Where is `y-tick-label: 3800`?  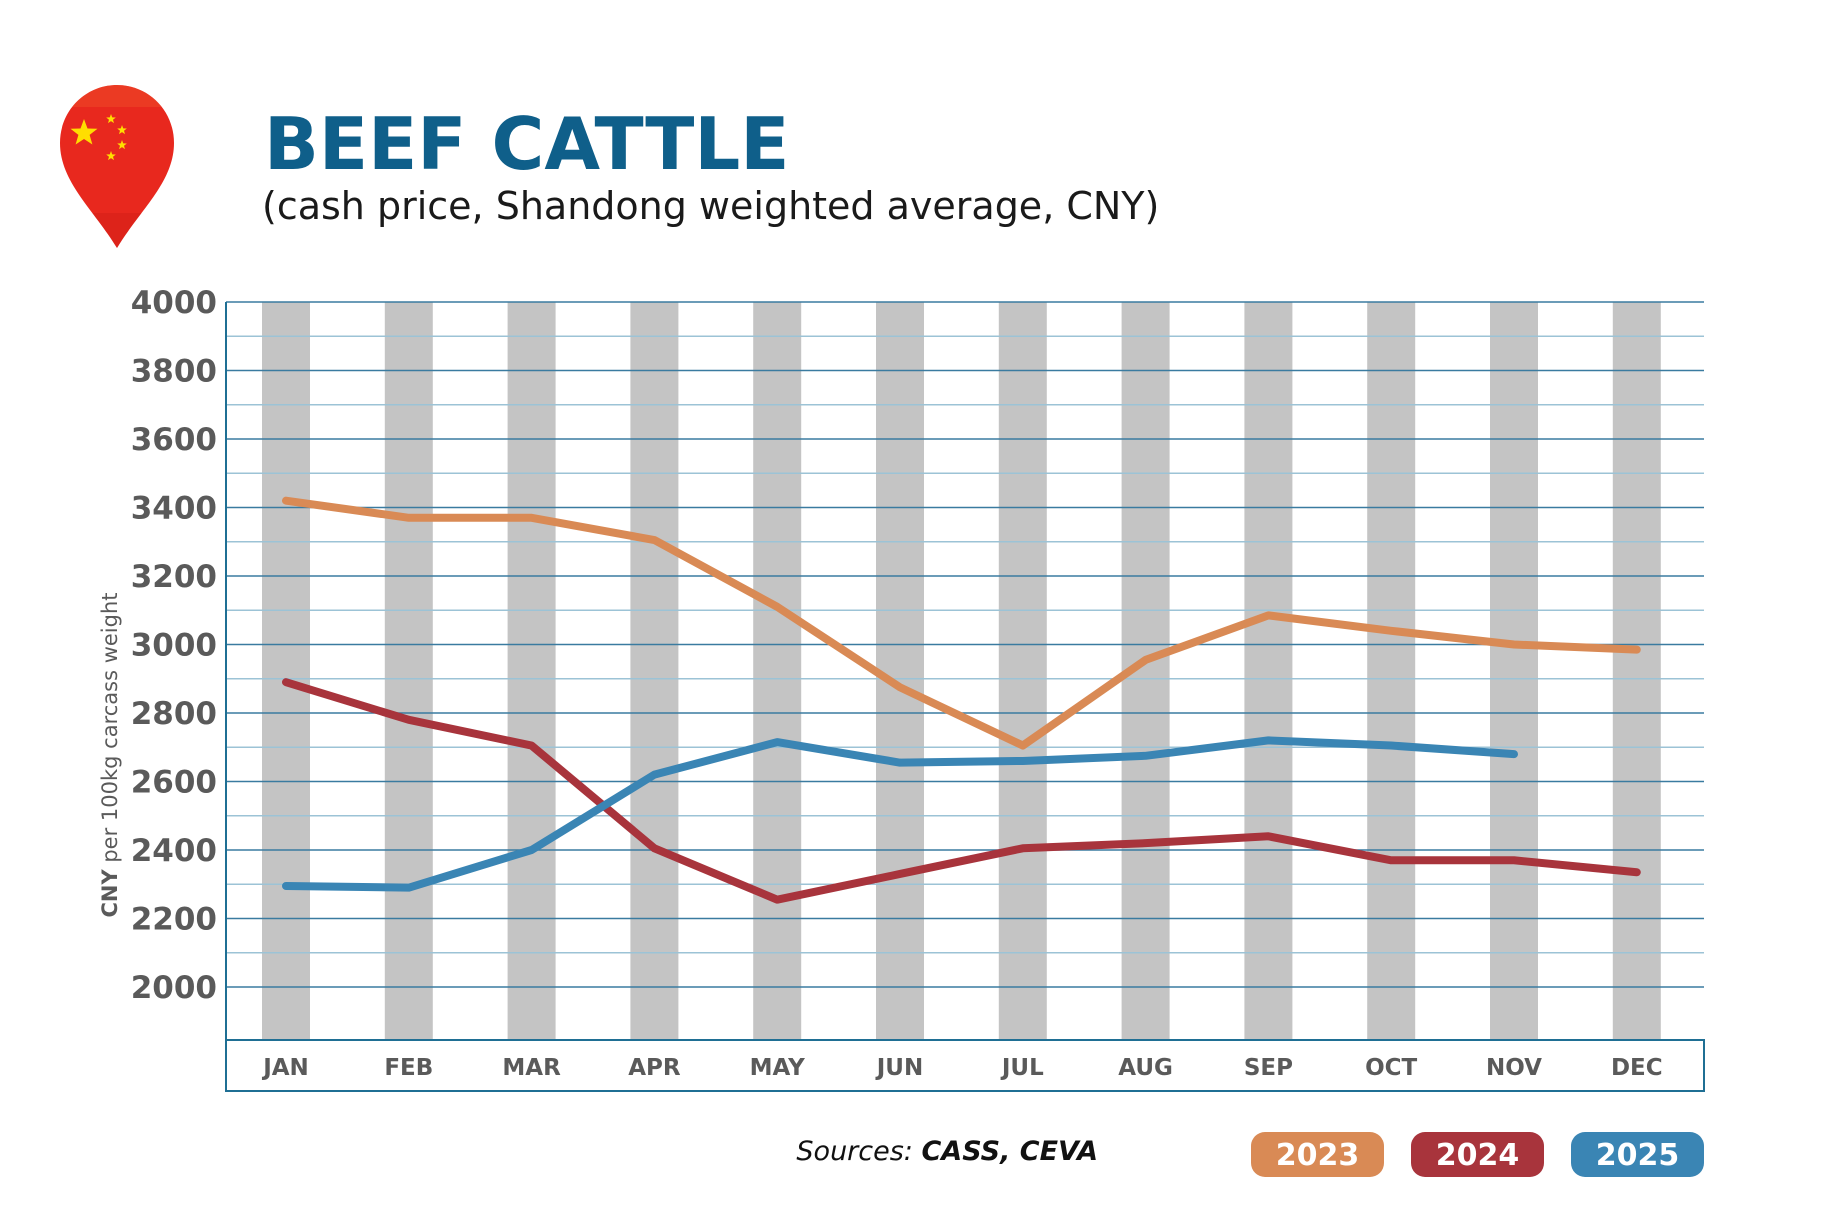
y-tick-label: 3800 is located at coordinates (174, 372).